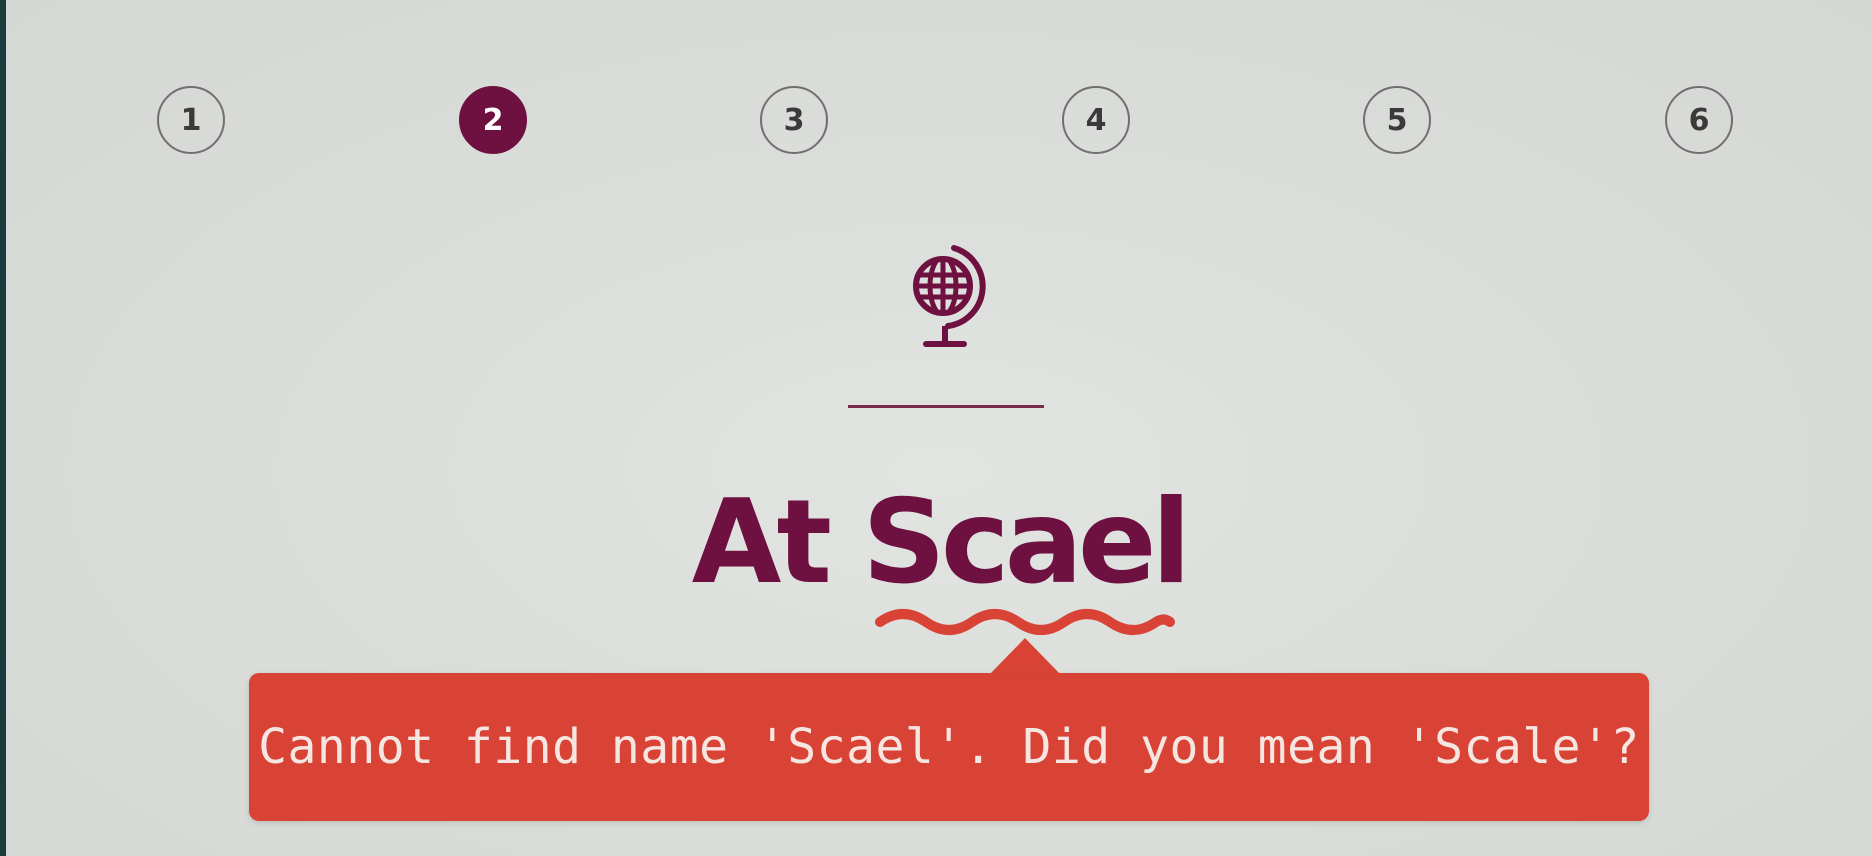 Image resolution: width=1872 pixels, height=856 pixels. I want to click on step-2-current: 2, so click(493, 120).